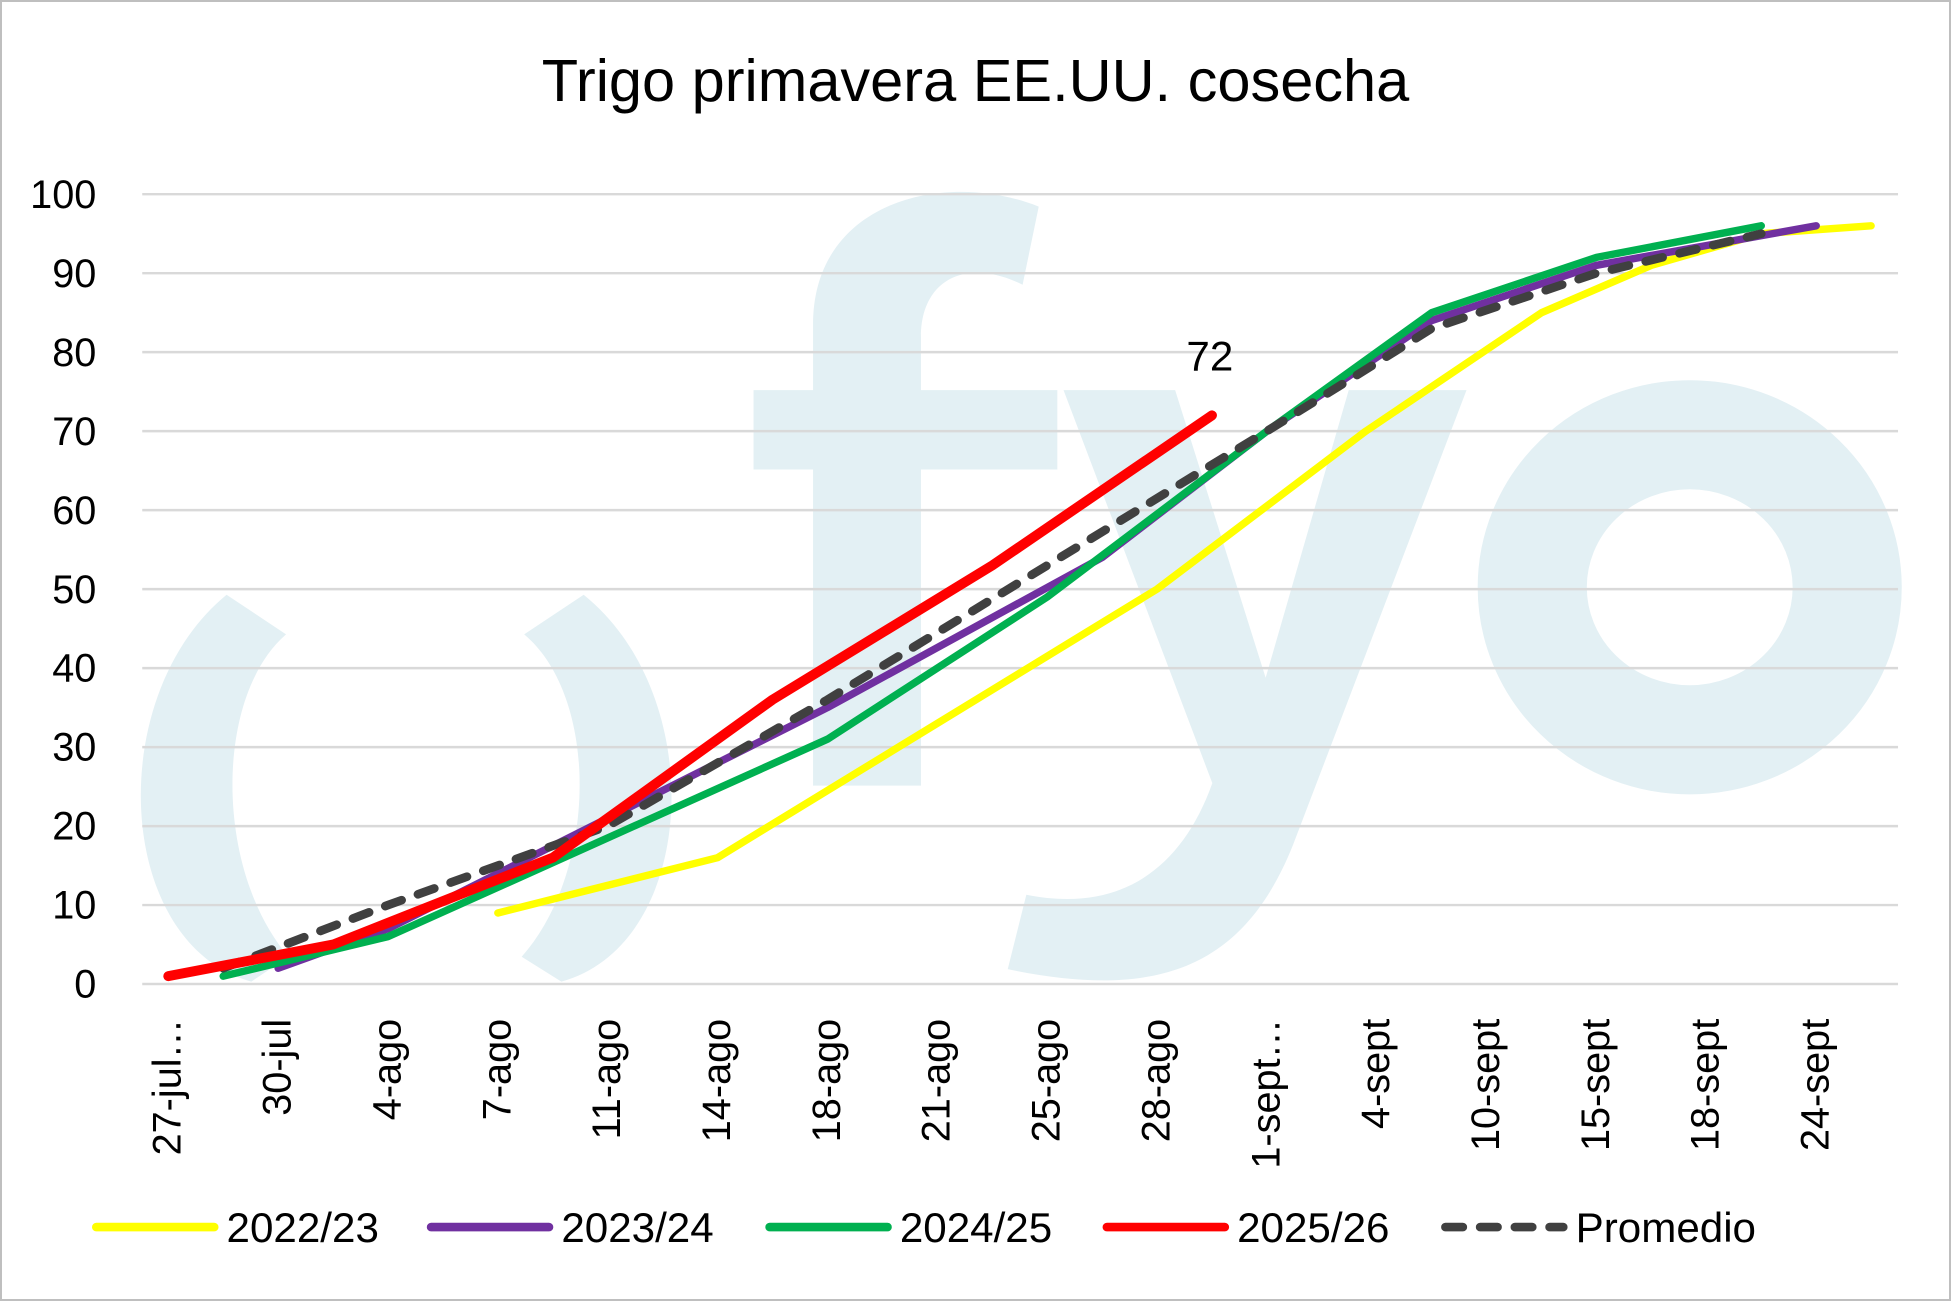 Image resolution: width=1951 pixels, height=1301 pixels. I want to click on watermark-left-paren, so click(214, 788).